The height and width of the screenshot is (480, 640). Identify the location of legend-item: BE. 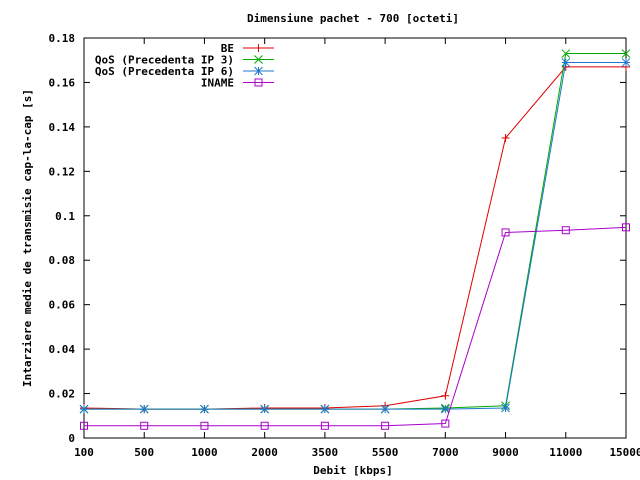
(247, 48).